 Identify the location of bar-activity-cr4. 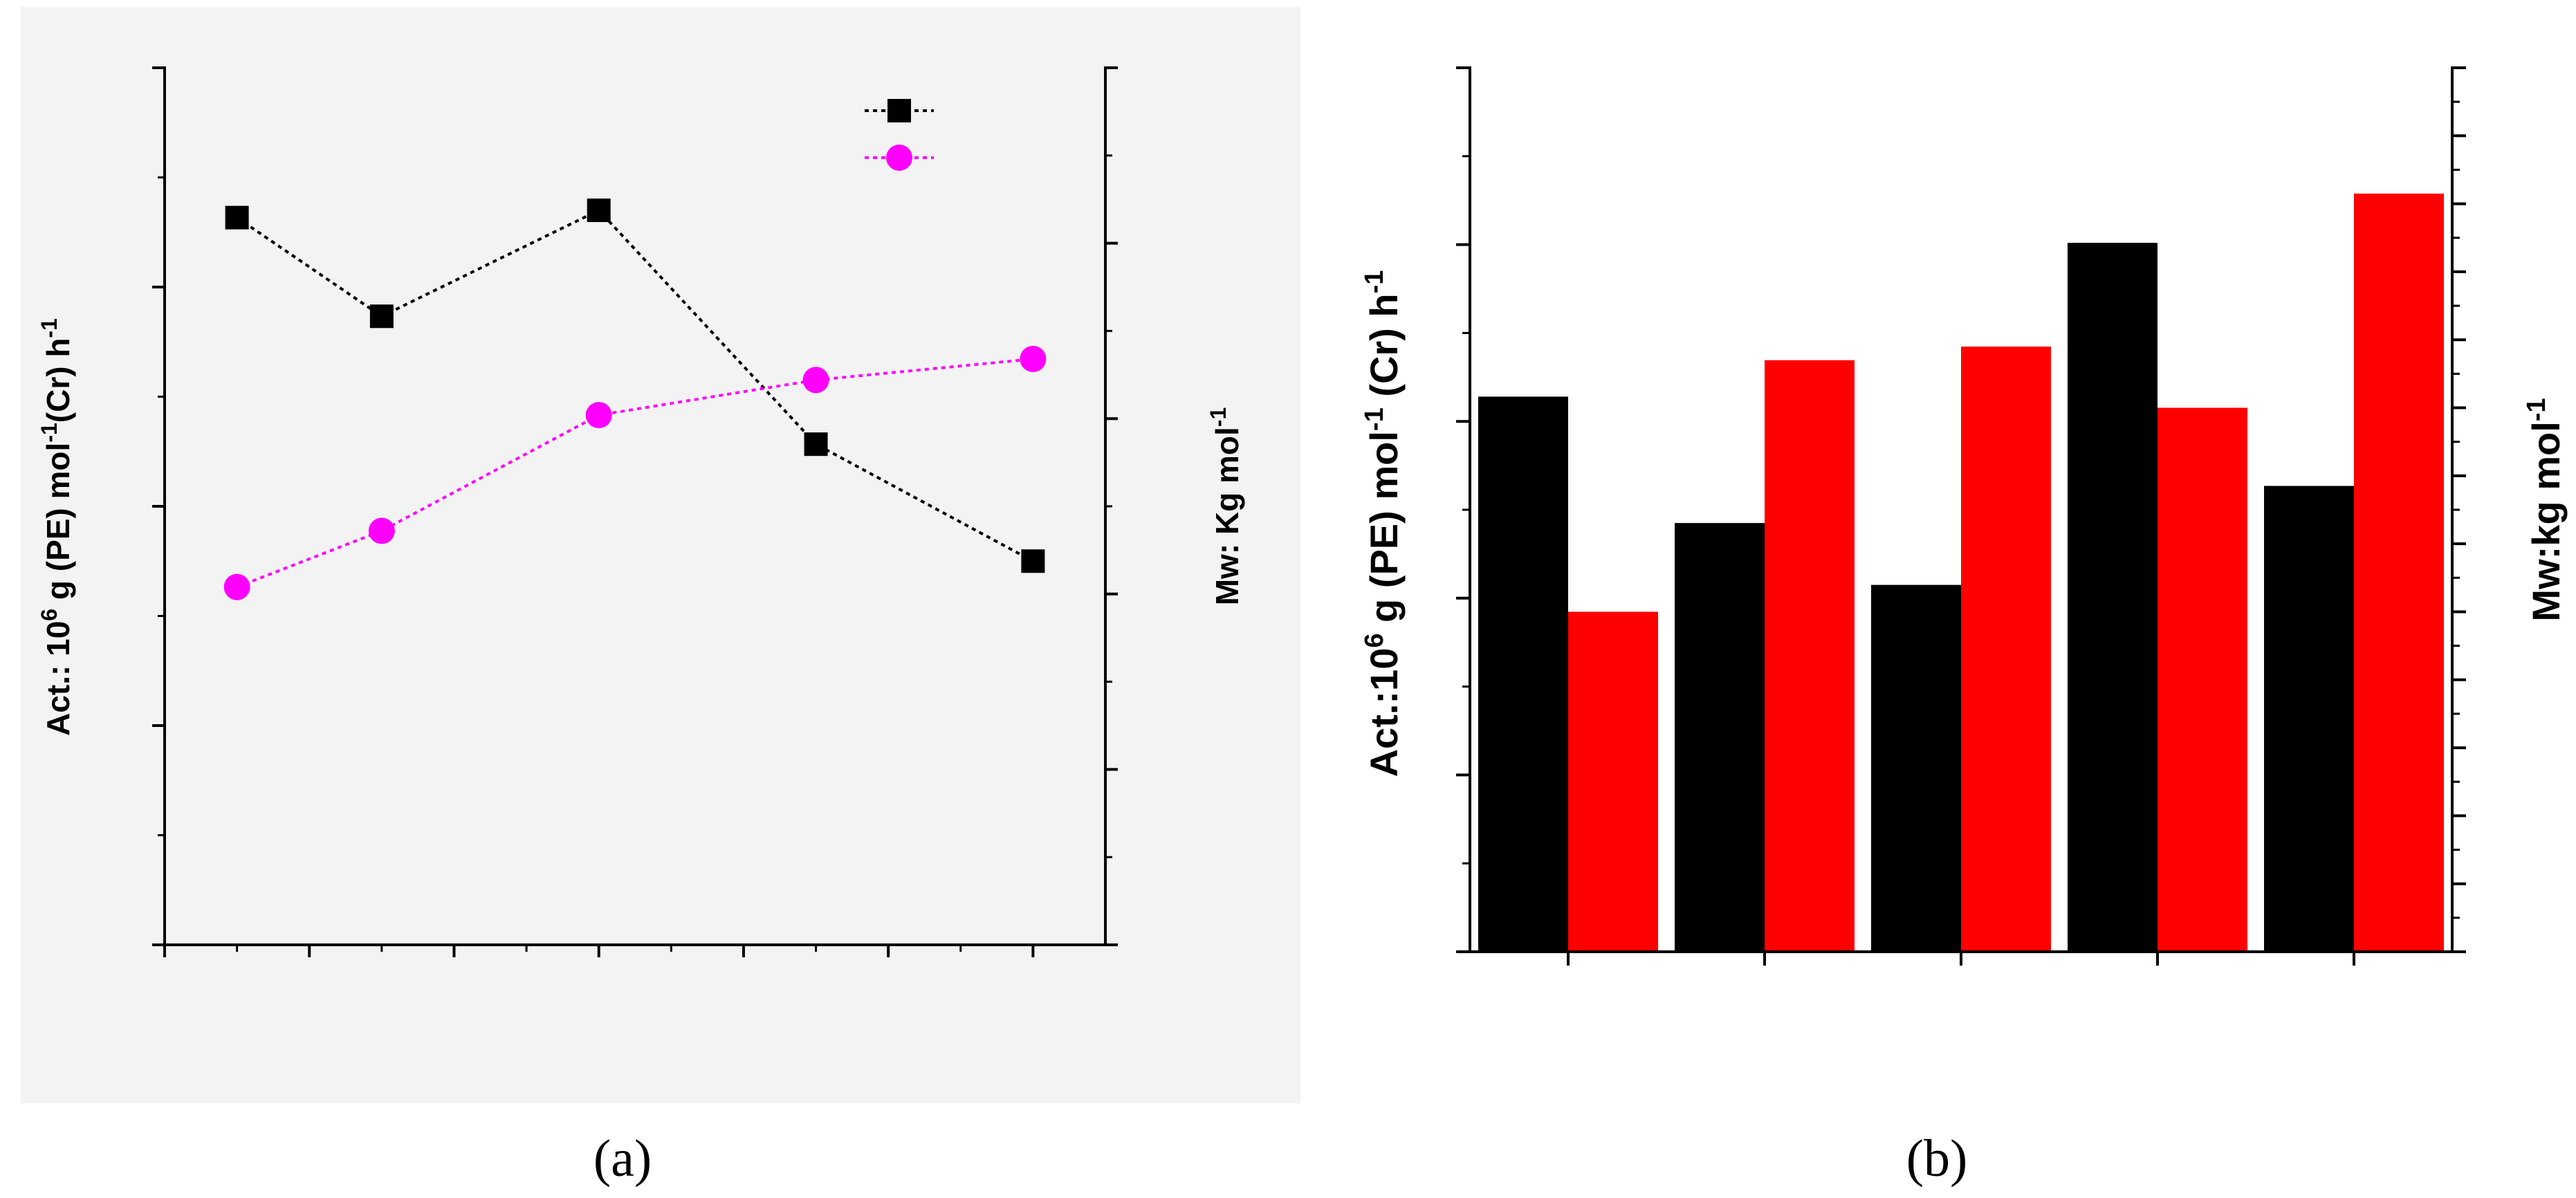
(2113, 597).